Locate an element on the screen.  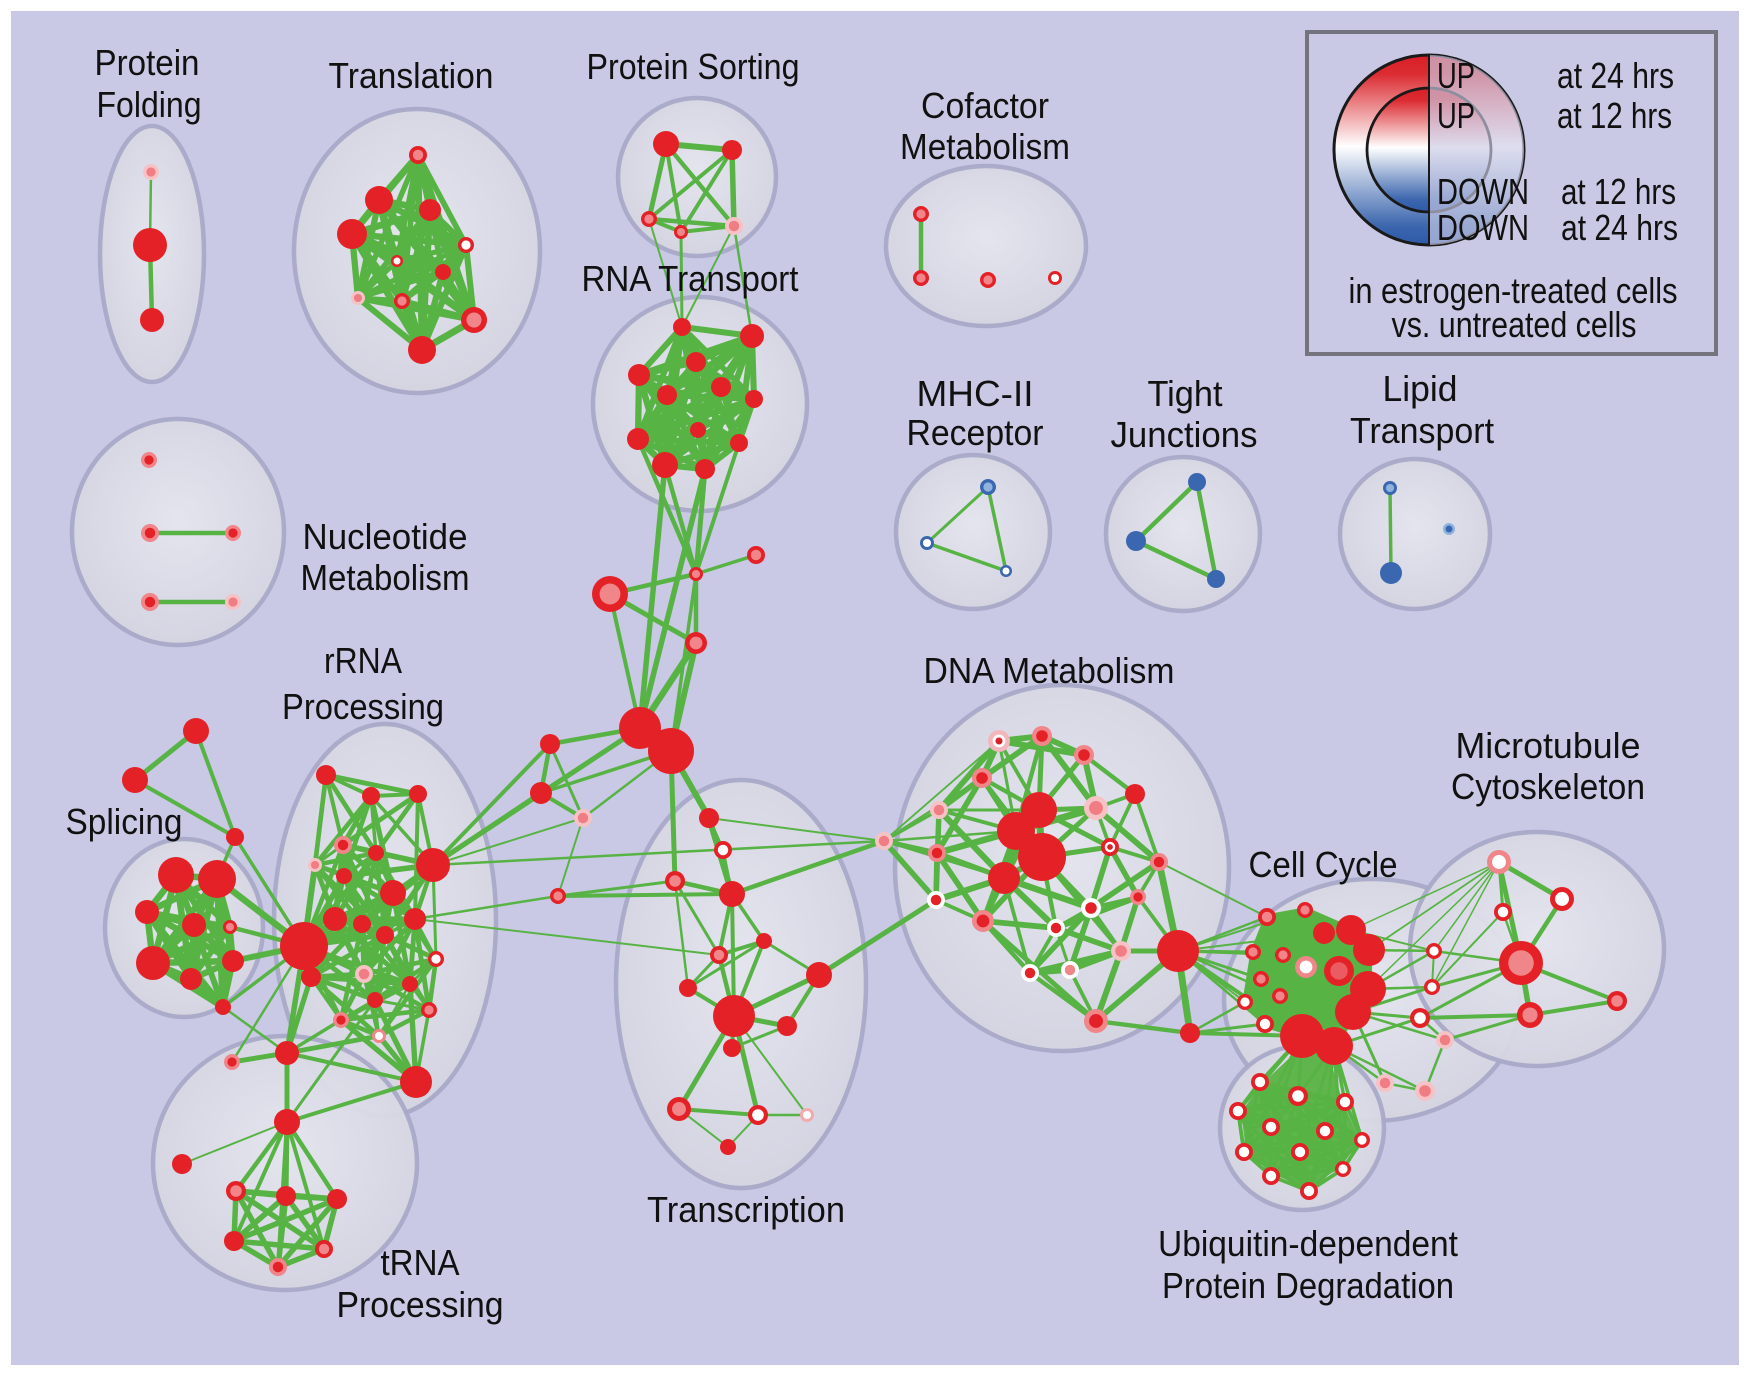
edge-rt10-hub0 is located at coordinates (652, 596).